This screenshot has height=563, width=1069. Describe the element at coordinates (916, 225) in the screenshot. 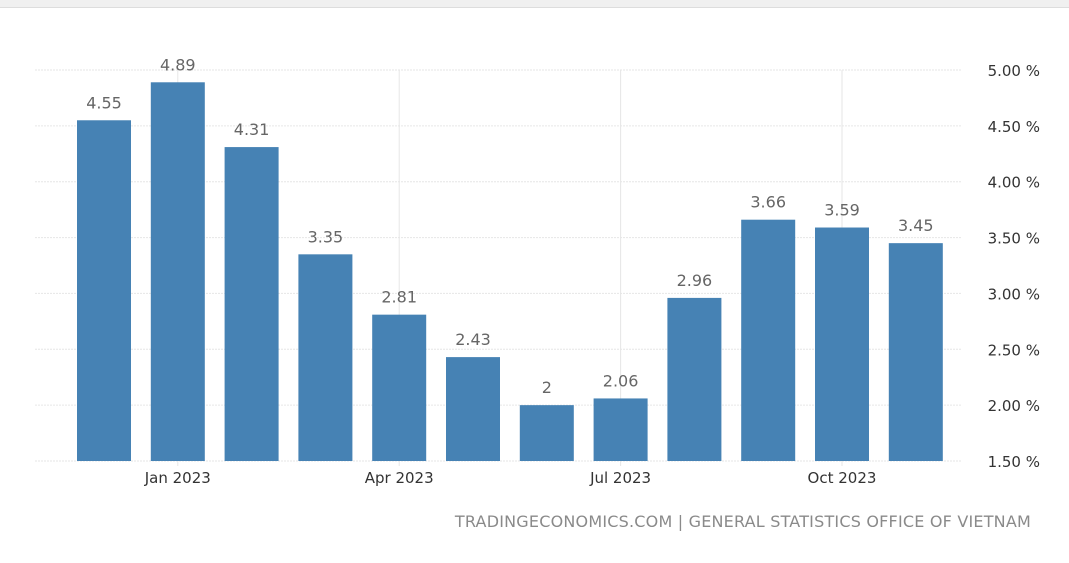

I see `data-label: 3.45` at that location.